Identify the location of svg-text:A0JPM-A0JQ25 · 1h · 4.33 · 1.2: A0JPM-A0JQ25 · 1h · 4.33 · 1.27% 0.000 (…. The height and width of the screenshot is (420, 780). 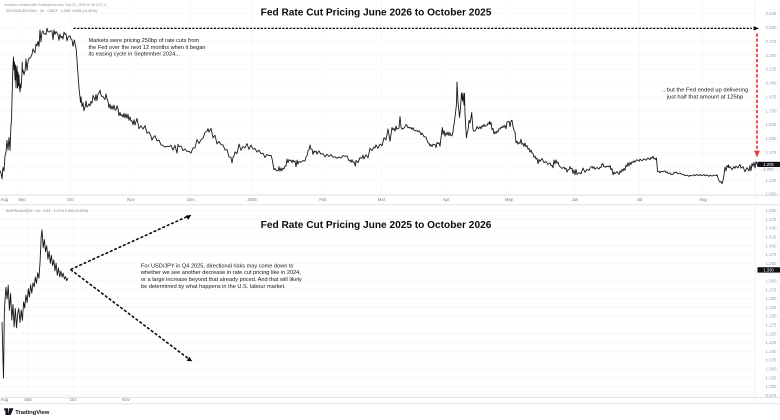
(47, 211).